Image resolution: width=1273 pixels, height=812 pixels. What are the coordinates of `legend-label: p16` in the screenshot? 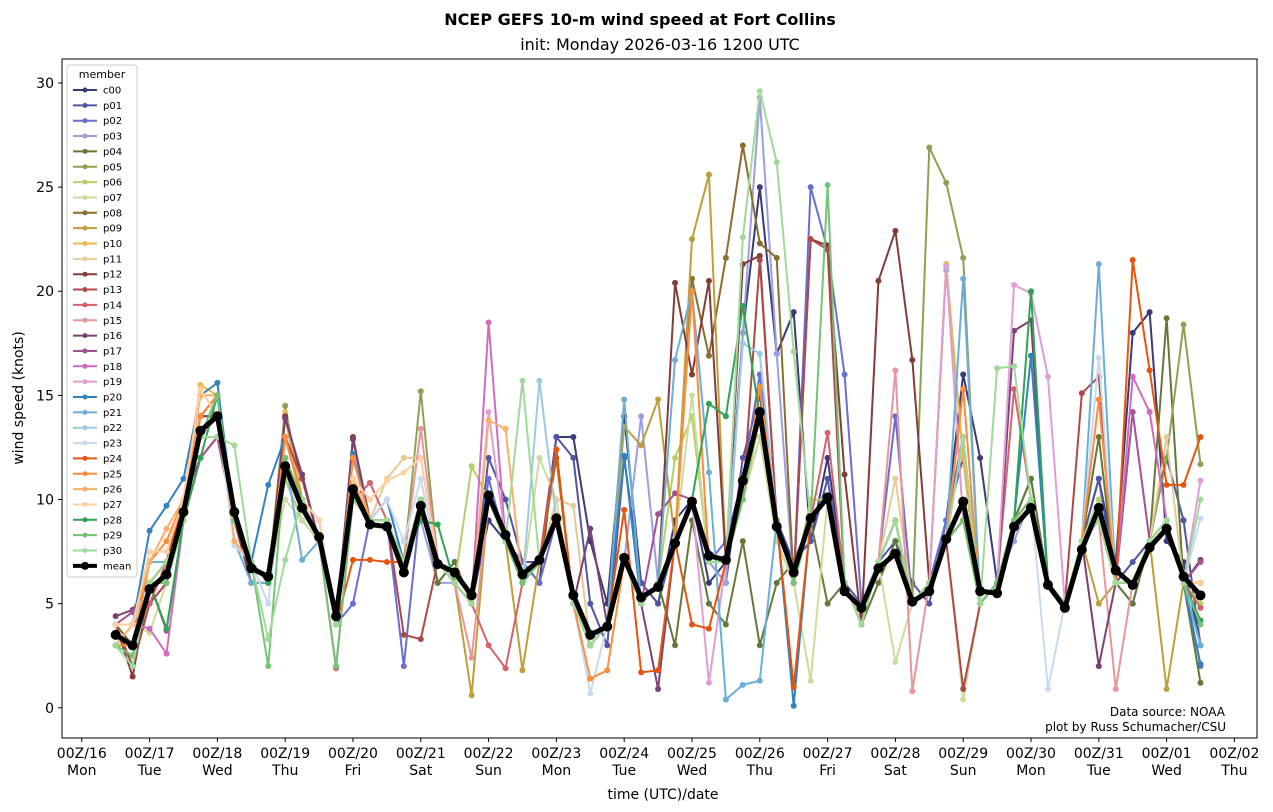 It's located at (112, 336).